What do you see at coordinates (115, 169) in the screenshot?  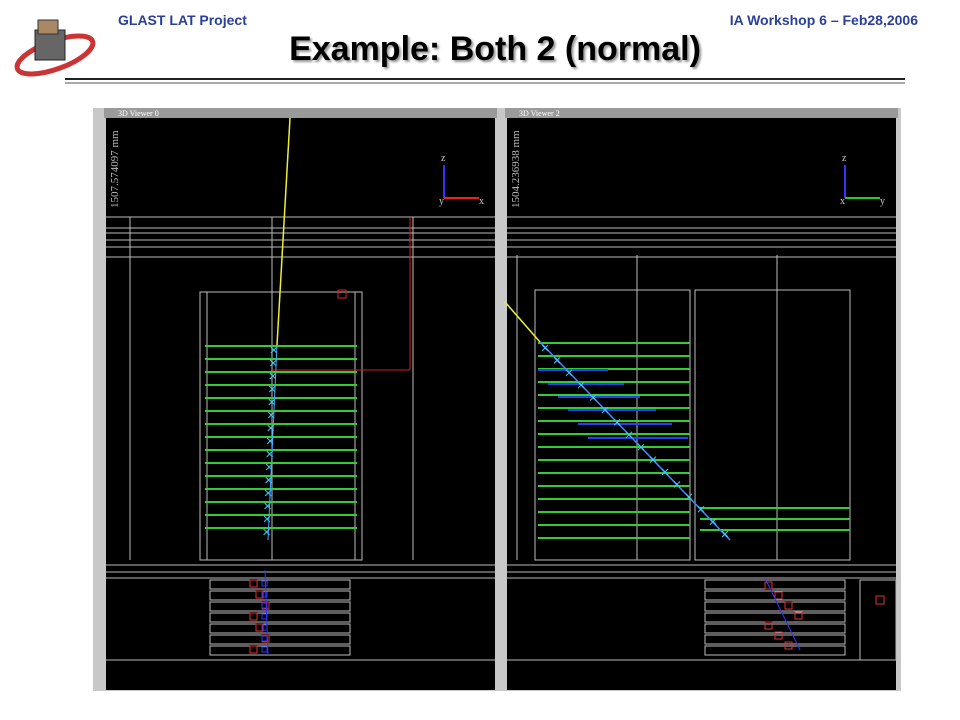 I see `scale-label: 1507.574097 mm` at bounding box center [115, 169].